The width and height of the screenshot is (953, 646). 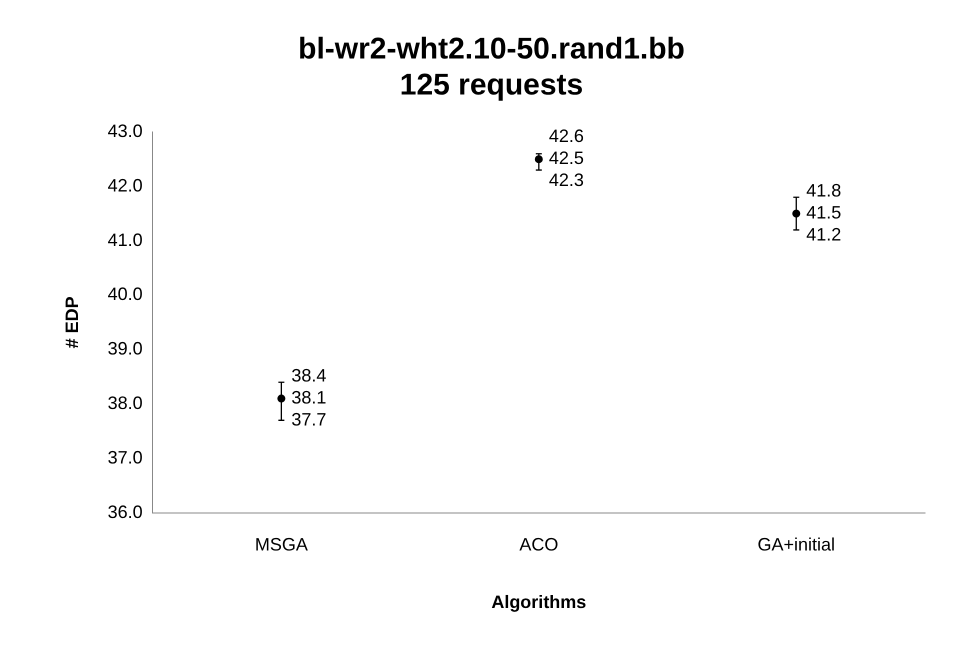 What do you see at coordinates (308, 420) in the screenshot?
I see `annotation: 37.7` at bounding box center [308, 420].